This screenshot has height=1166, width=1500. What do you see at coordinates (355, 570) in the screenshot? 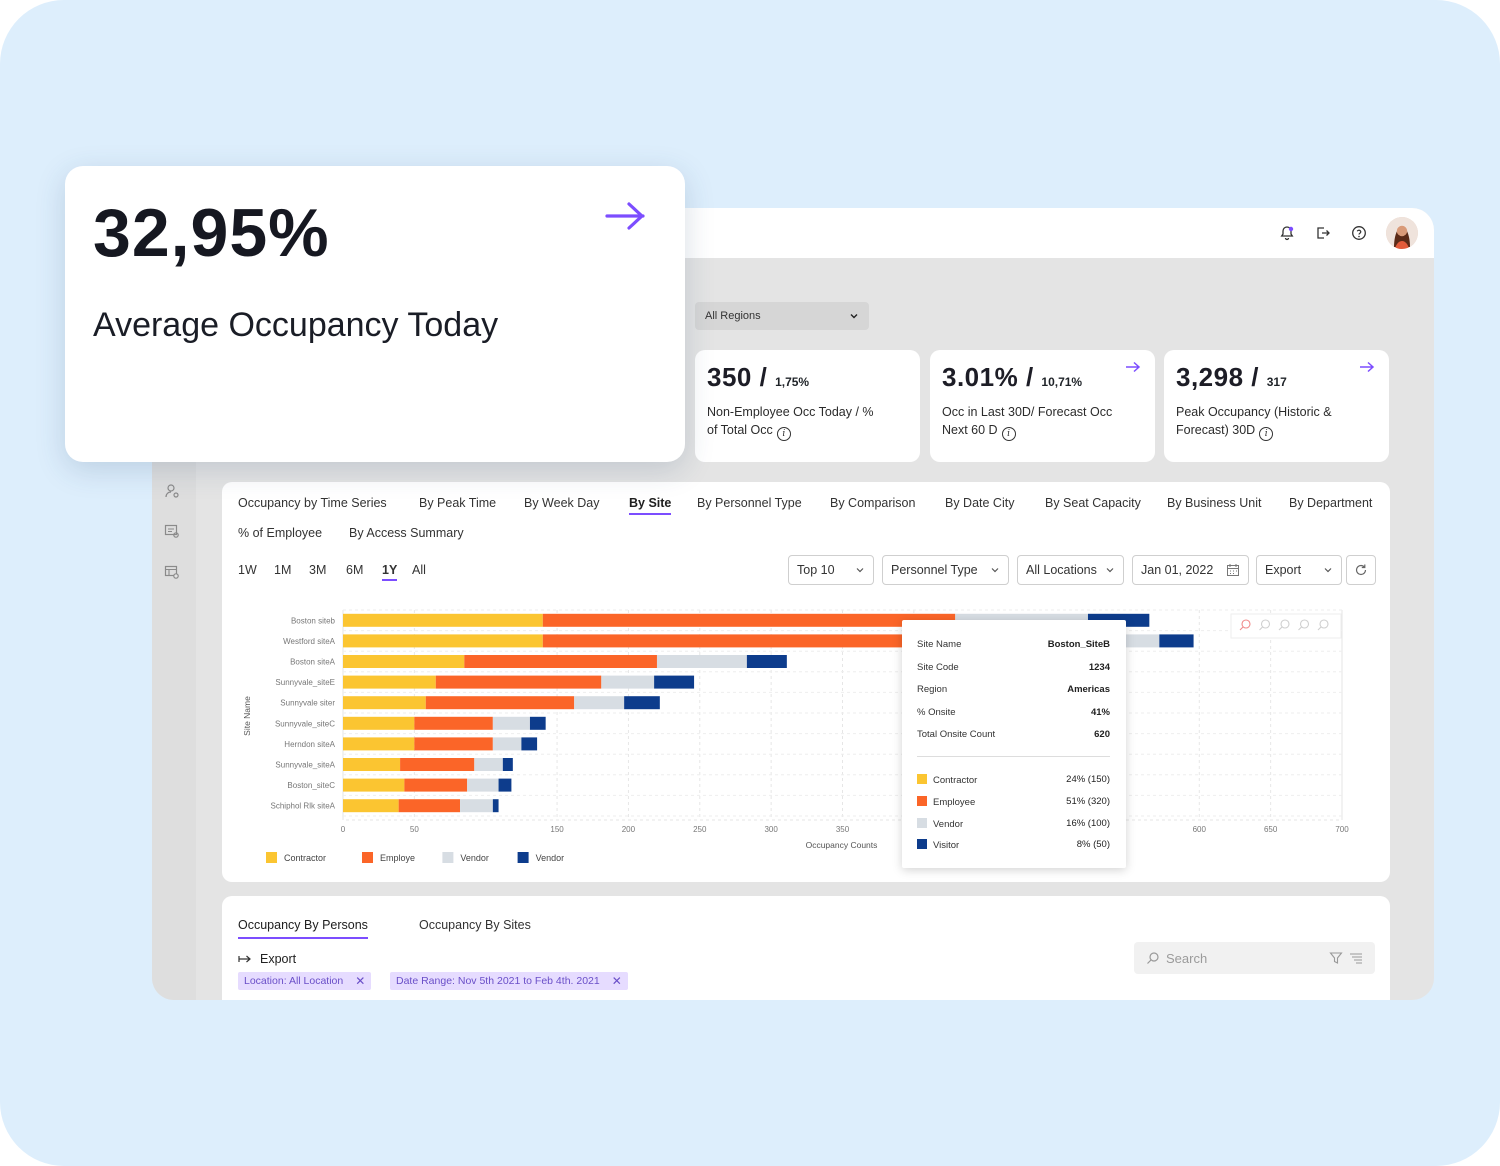
I see `range-6m: 6M` at bounding box center [355, 570].